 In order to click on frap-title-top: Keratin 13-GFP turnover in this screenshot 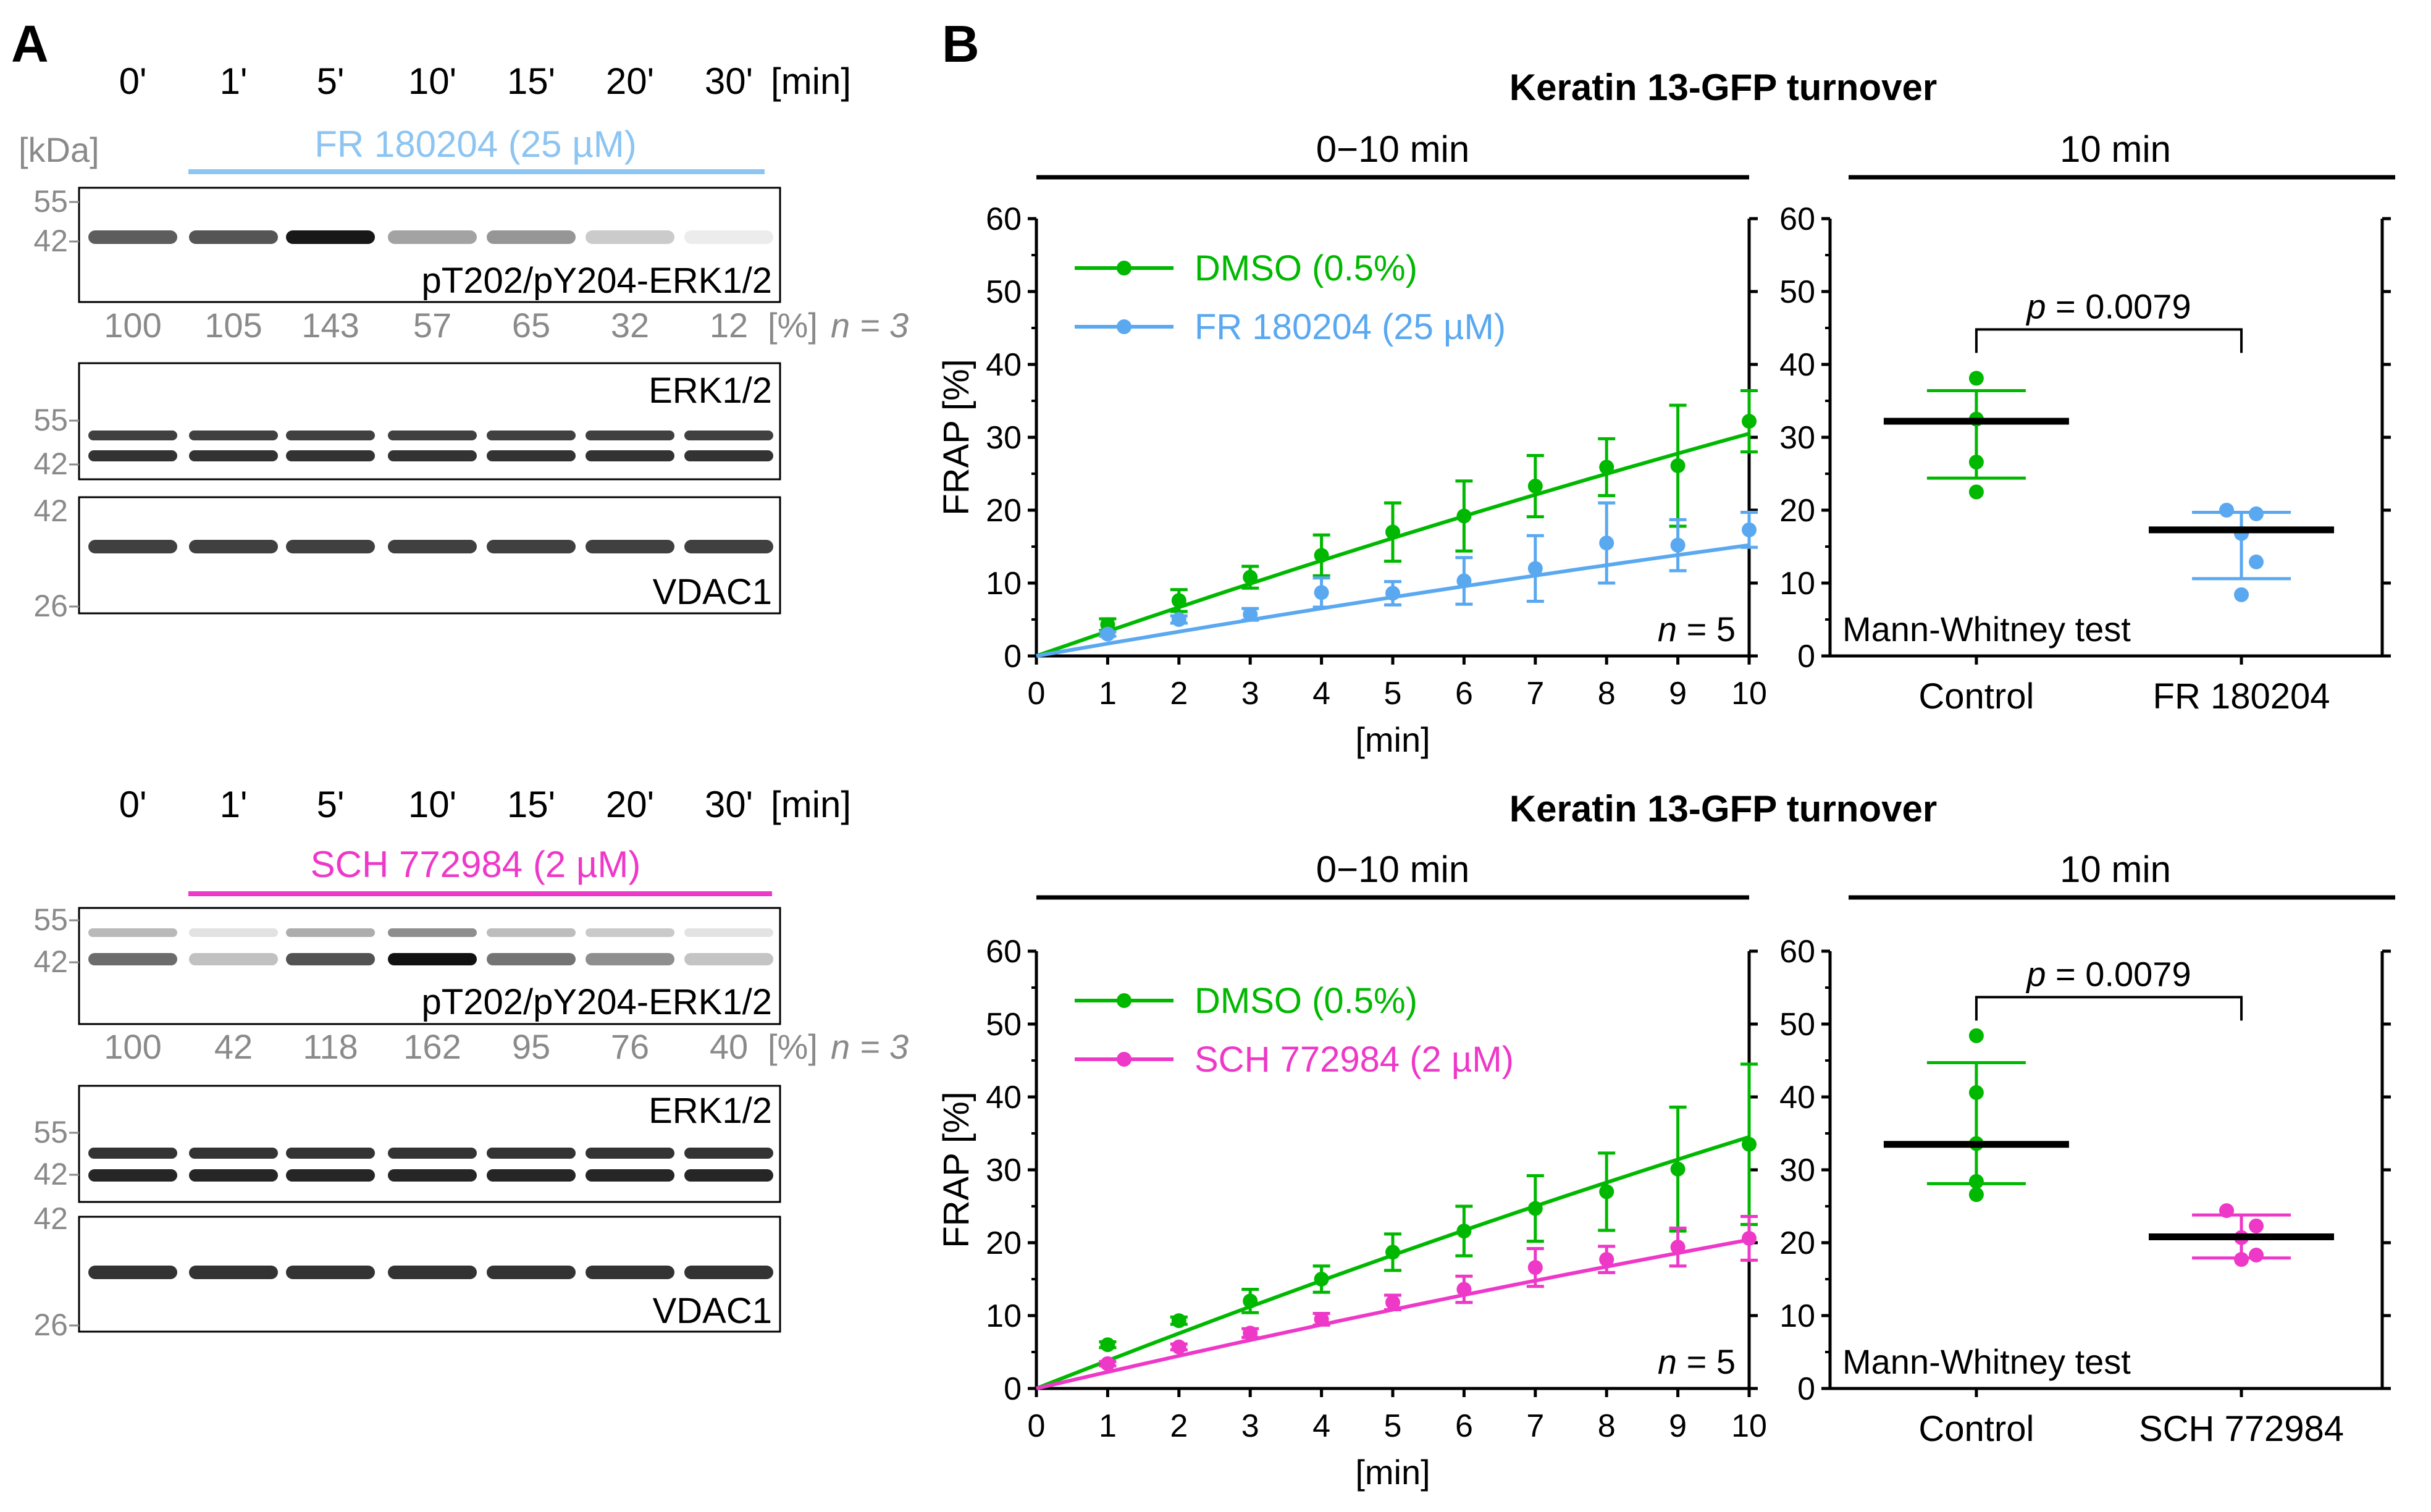, I will do `click(1723, 87)`.